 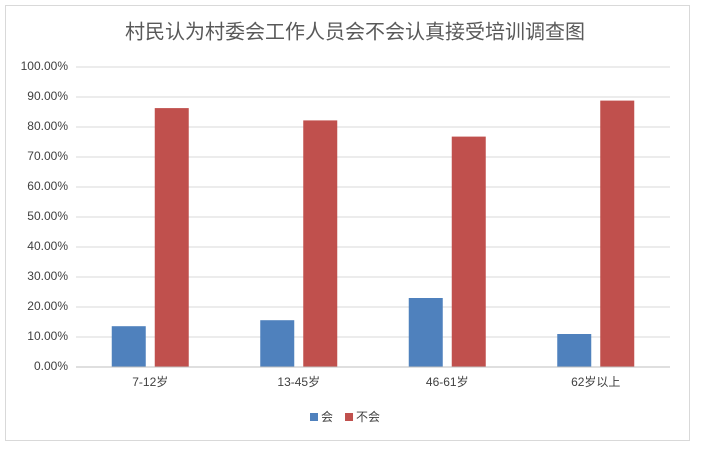 What do you see at coordinates (47, 246) in the screenshot?
I see `y-tick-label: 40.00%` at bounding box center [47, 246].